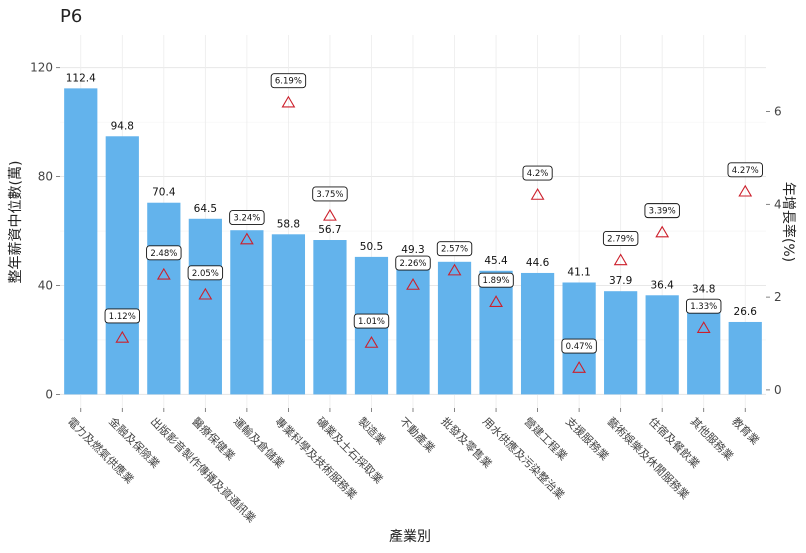  What do you see at coordinates (45, 285) in the screenshot?
I see `y-tick-label: 40` at bounding box center [45, 285].